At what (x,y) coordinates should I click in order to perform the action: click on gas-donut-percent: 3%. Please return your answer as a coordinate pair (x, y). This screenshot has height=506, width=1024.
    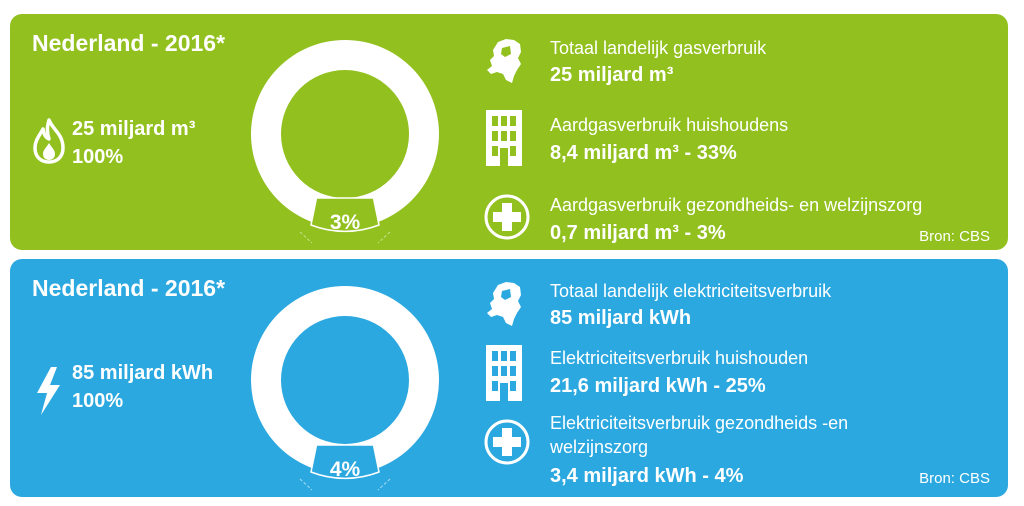
    Looking at the image, I should click on (345, 222).